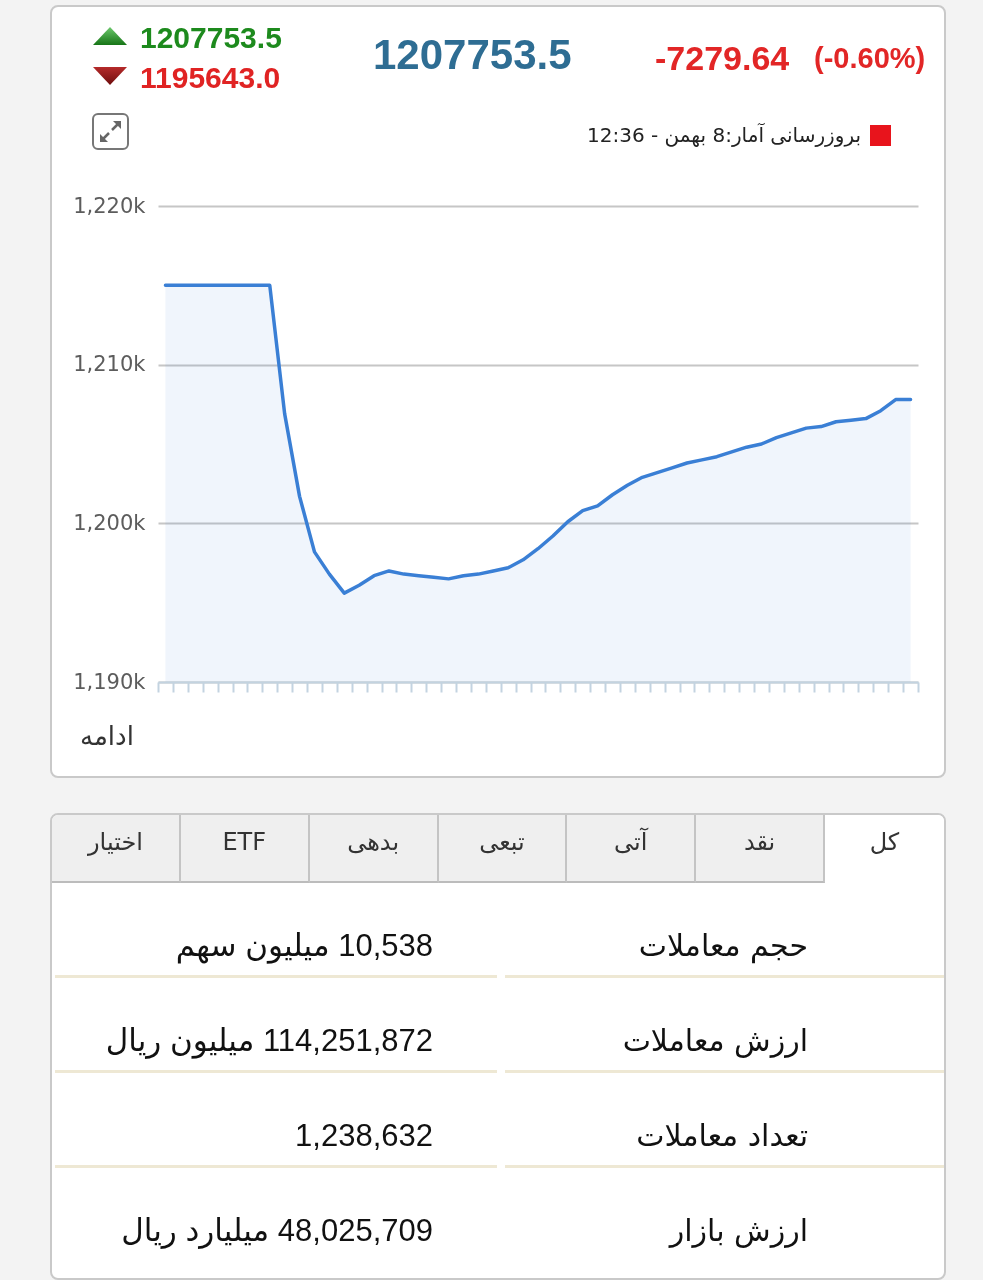  I want to click on text: تعداد معاملات, so click(724, 1120).